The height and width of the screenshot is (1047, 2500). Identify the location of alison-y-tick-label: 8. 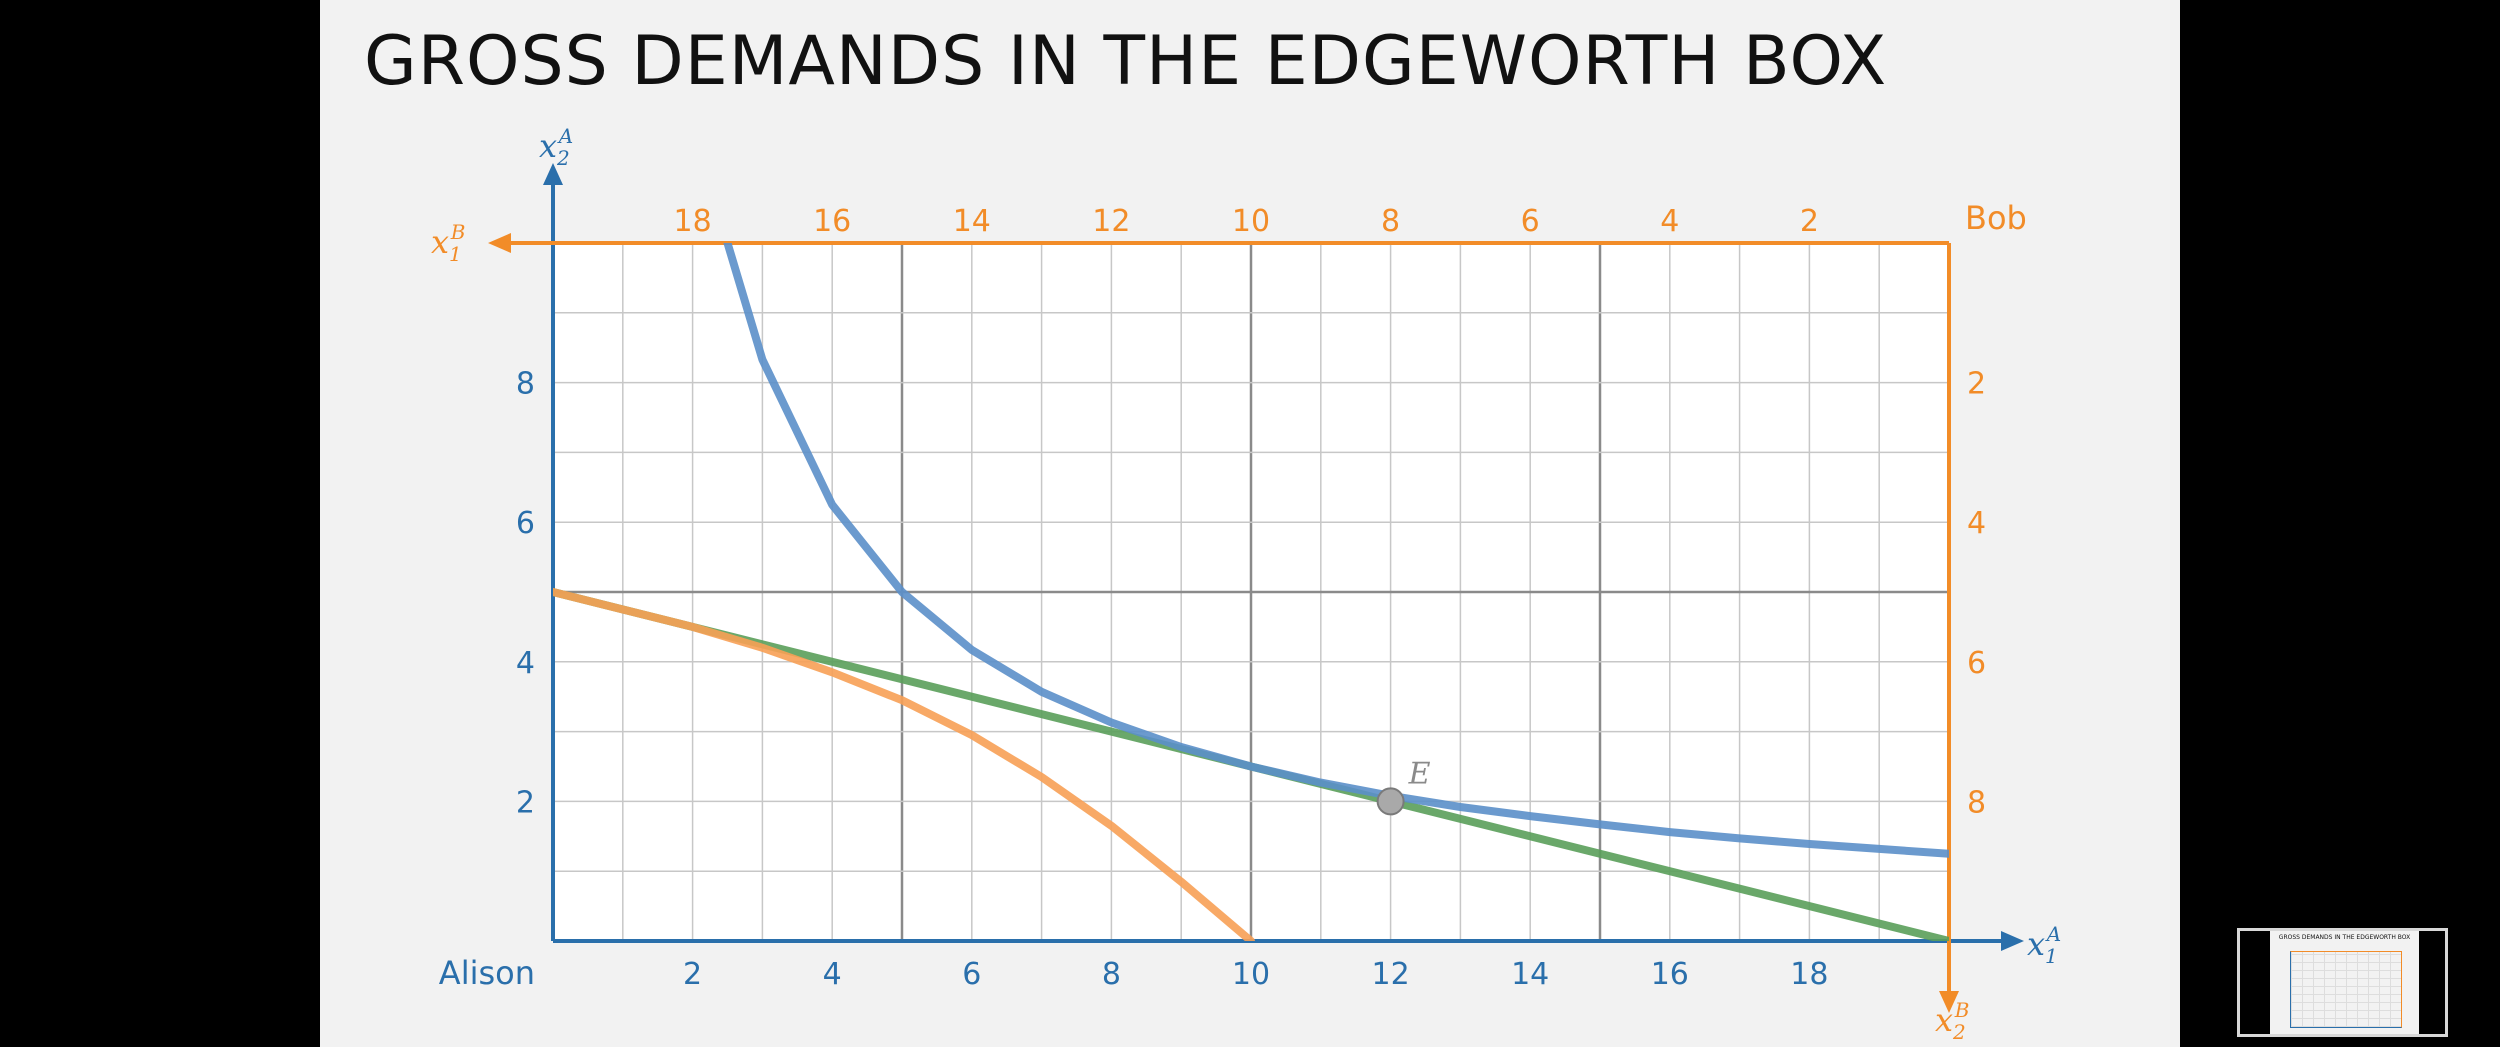
(525, 384).